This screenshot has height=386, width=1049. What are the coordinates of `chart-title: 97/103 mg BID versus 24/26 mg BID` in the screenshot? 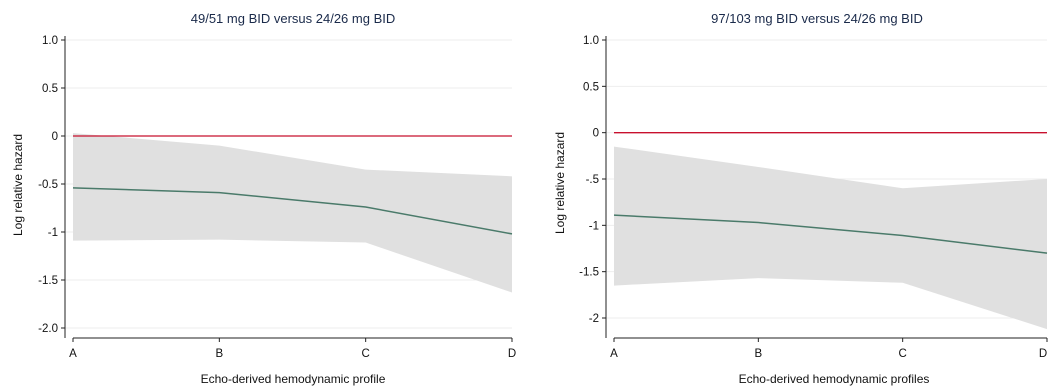 It's located at (817, 18).